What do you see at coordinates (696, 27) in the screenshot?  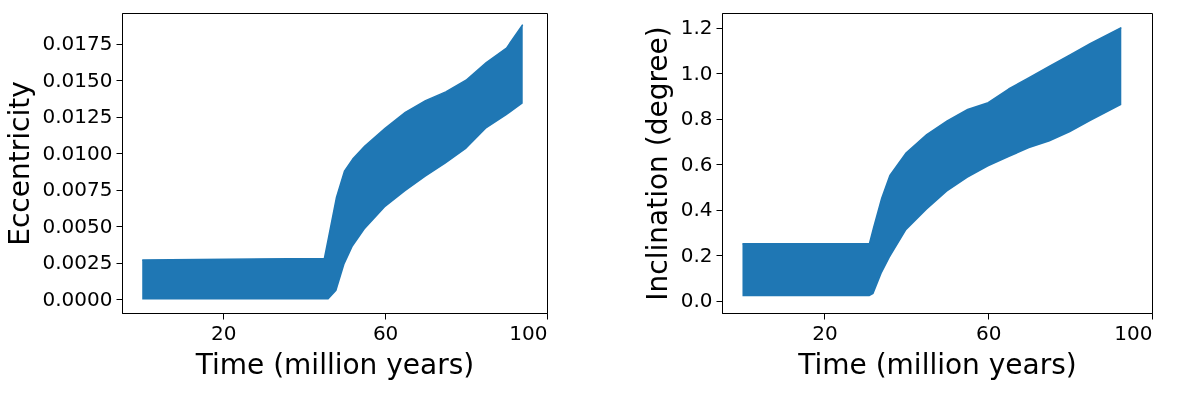 I see `y-tick-label: 1.2` at bounding box center [696, 27].